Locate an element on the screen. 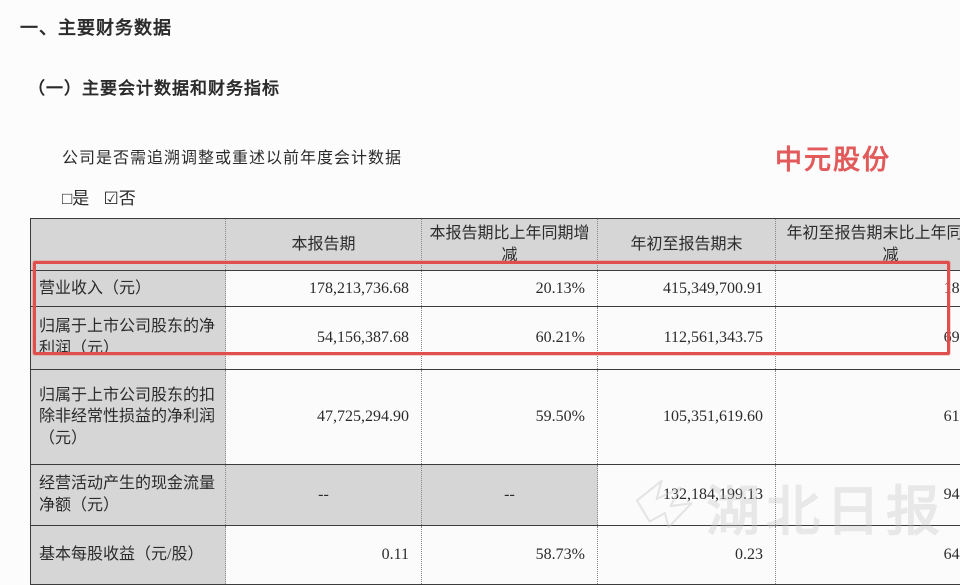 This screenshot has height=585, width=960. row-label: 经营活动产生的现金流量净额（元） is located at coordinates (128, 495).